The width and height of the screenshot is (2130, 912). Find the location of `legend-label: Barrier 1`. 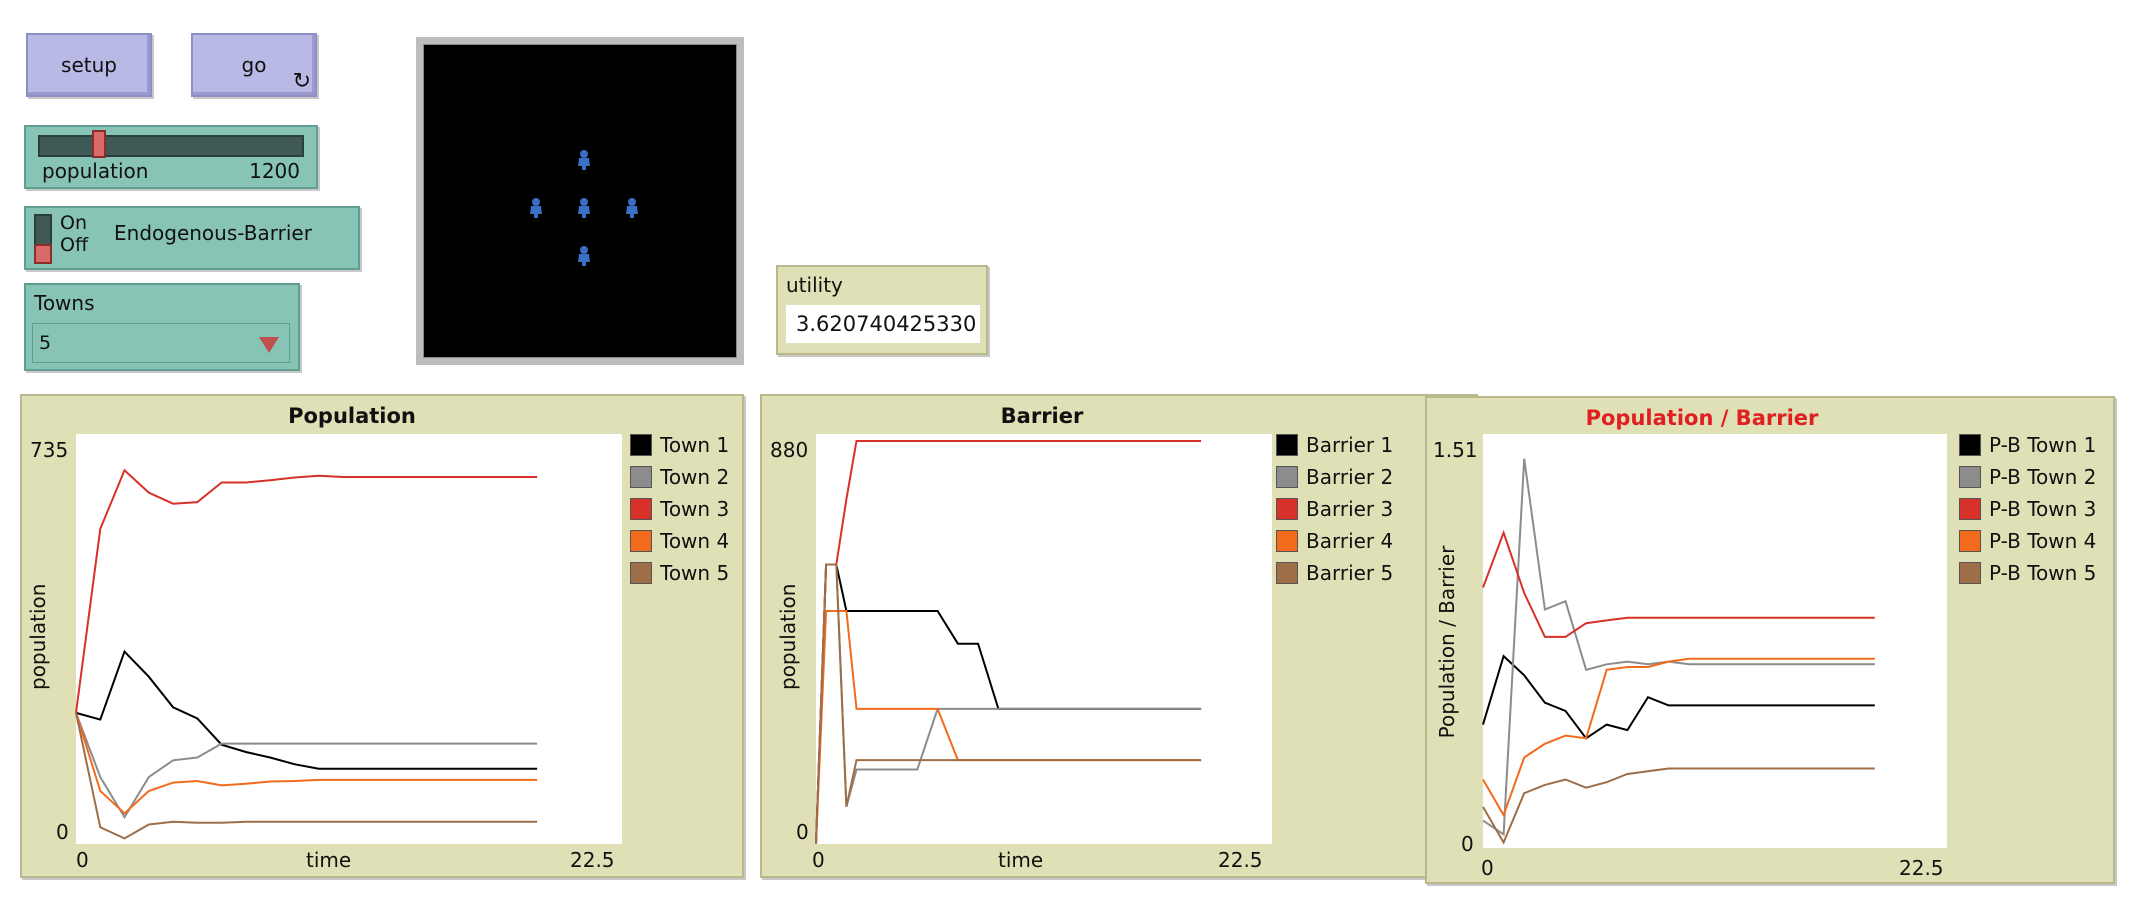

legend-label: Barrier 1 is located at coordinates (1350, 445).